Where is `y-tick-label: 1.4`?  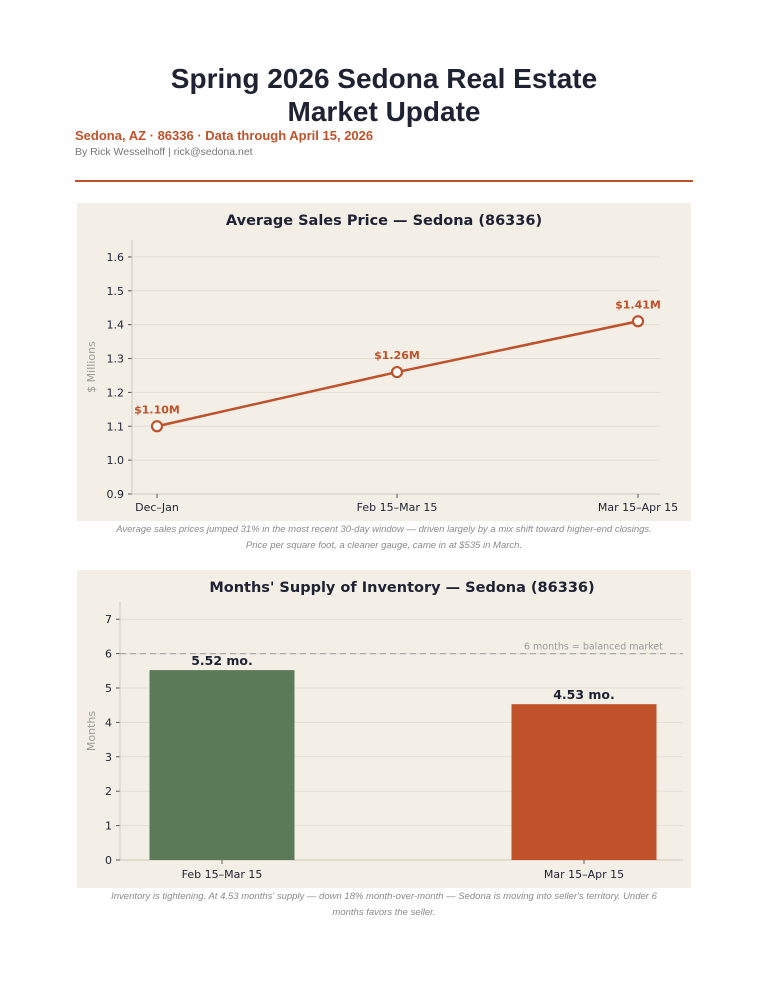 y-tick-label: 1.4 is located at coordinates (116, 325).